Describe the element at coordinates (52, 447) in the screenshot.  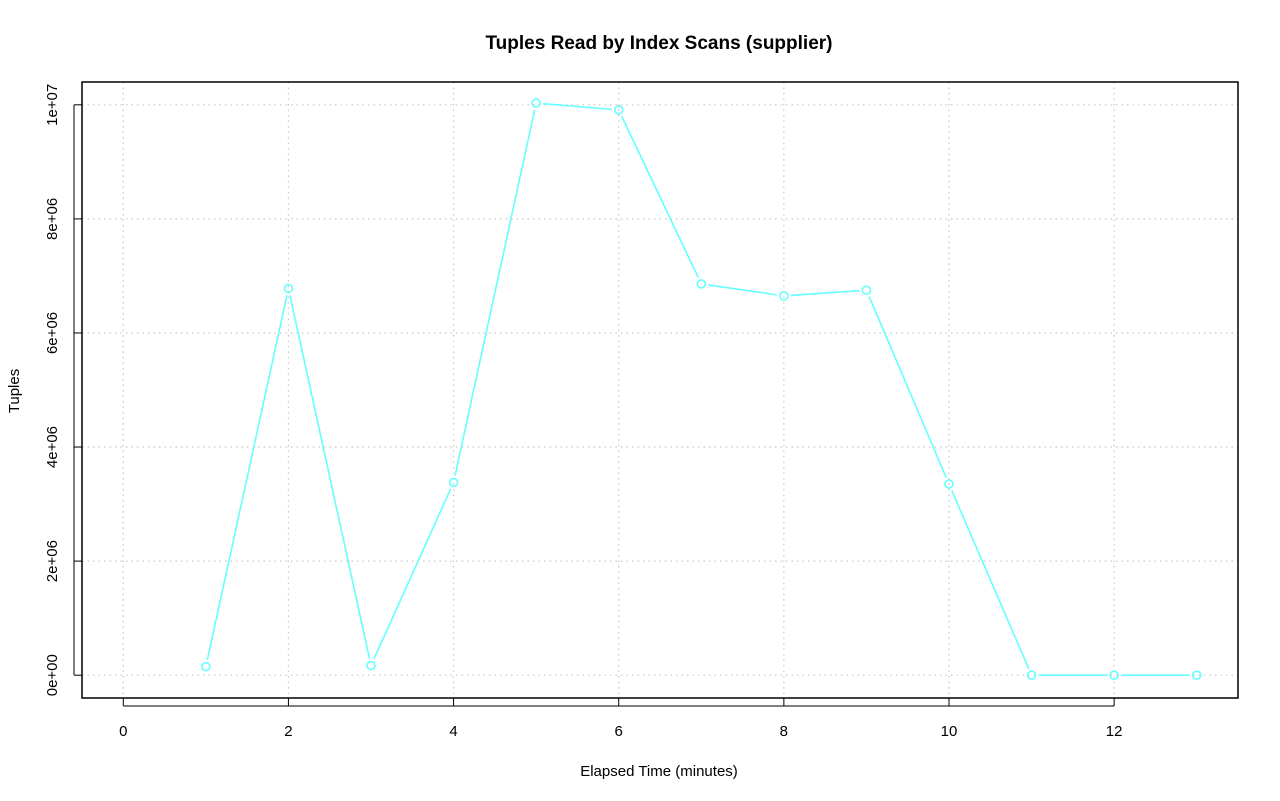
I see `y-tick-label: 4e+06` at that location.